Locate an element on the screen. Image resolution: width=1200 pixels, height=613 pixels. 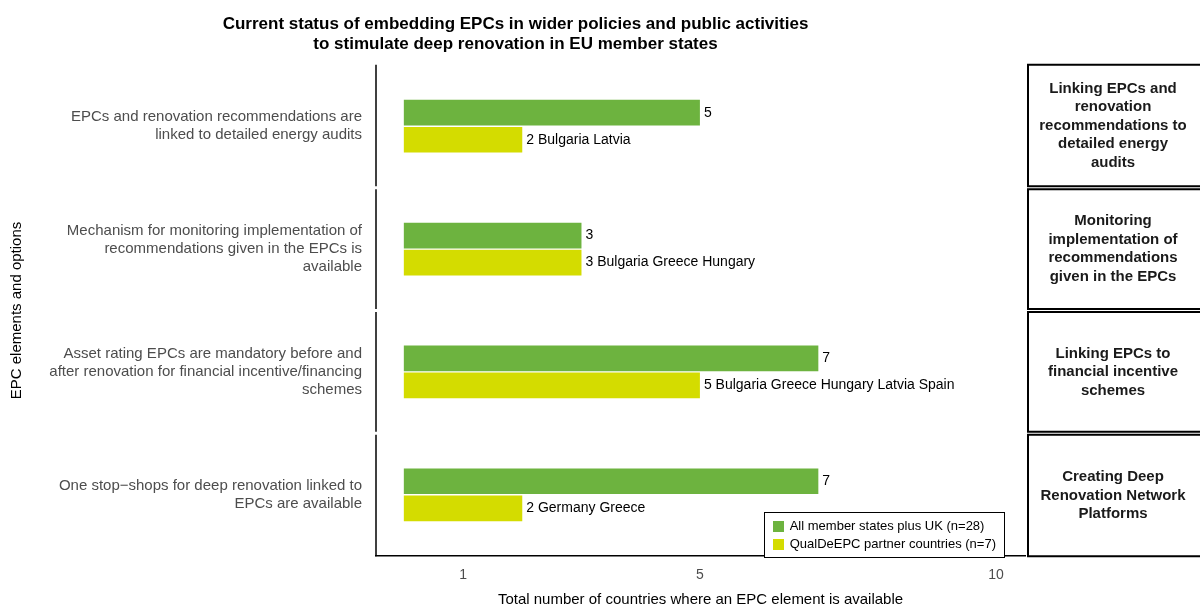
y-tick-label: One stop−shops for deep renovation linked to EPCs are available is located at coordinates (210, 493).